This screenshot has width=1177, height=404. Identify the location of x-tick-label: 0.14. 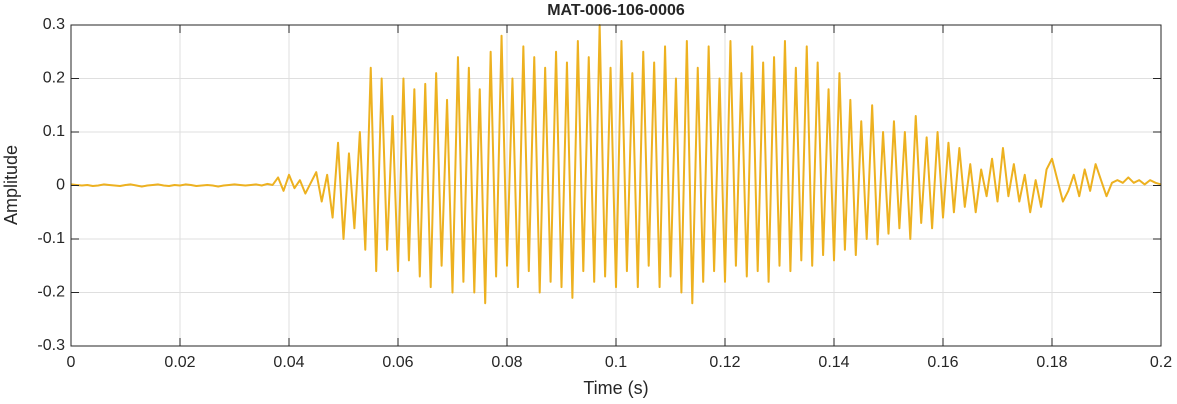
(833, 362).